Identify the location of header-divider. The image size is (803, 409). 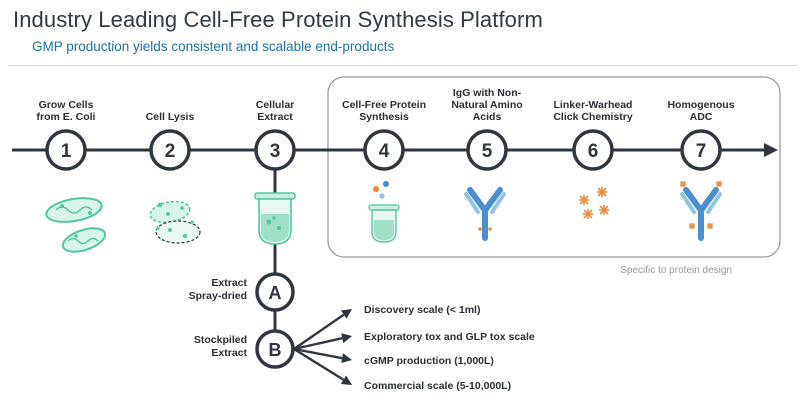
(403, 65).